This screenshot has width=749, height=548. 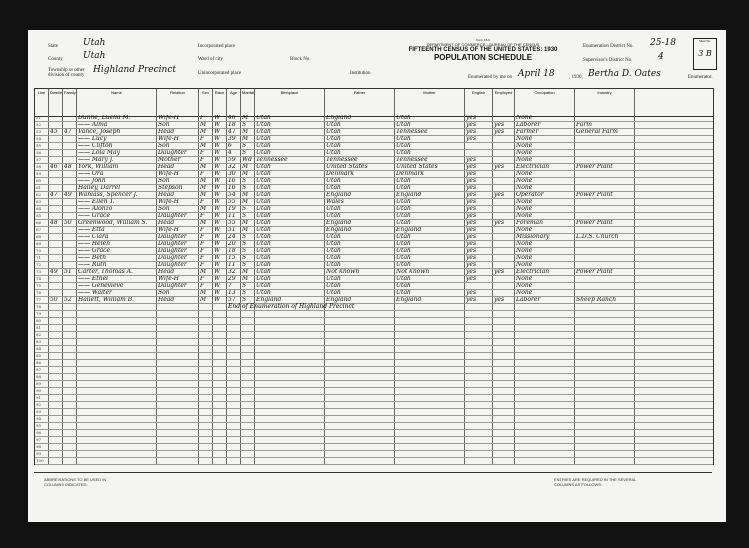 I want to click on cell-age: 6, so click(x=234, y=146).